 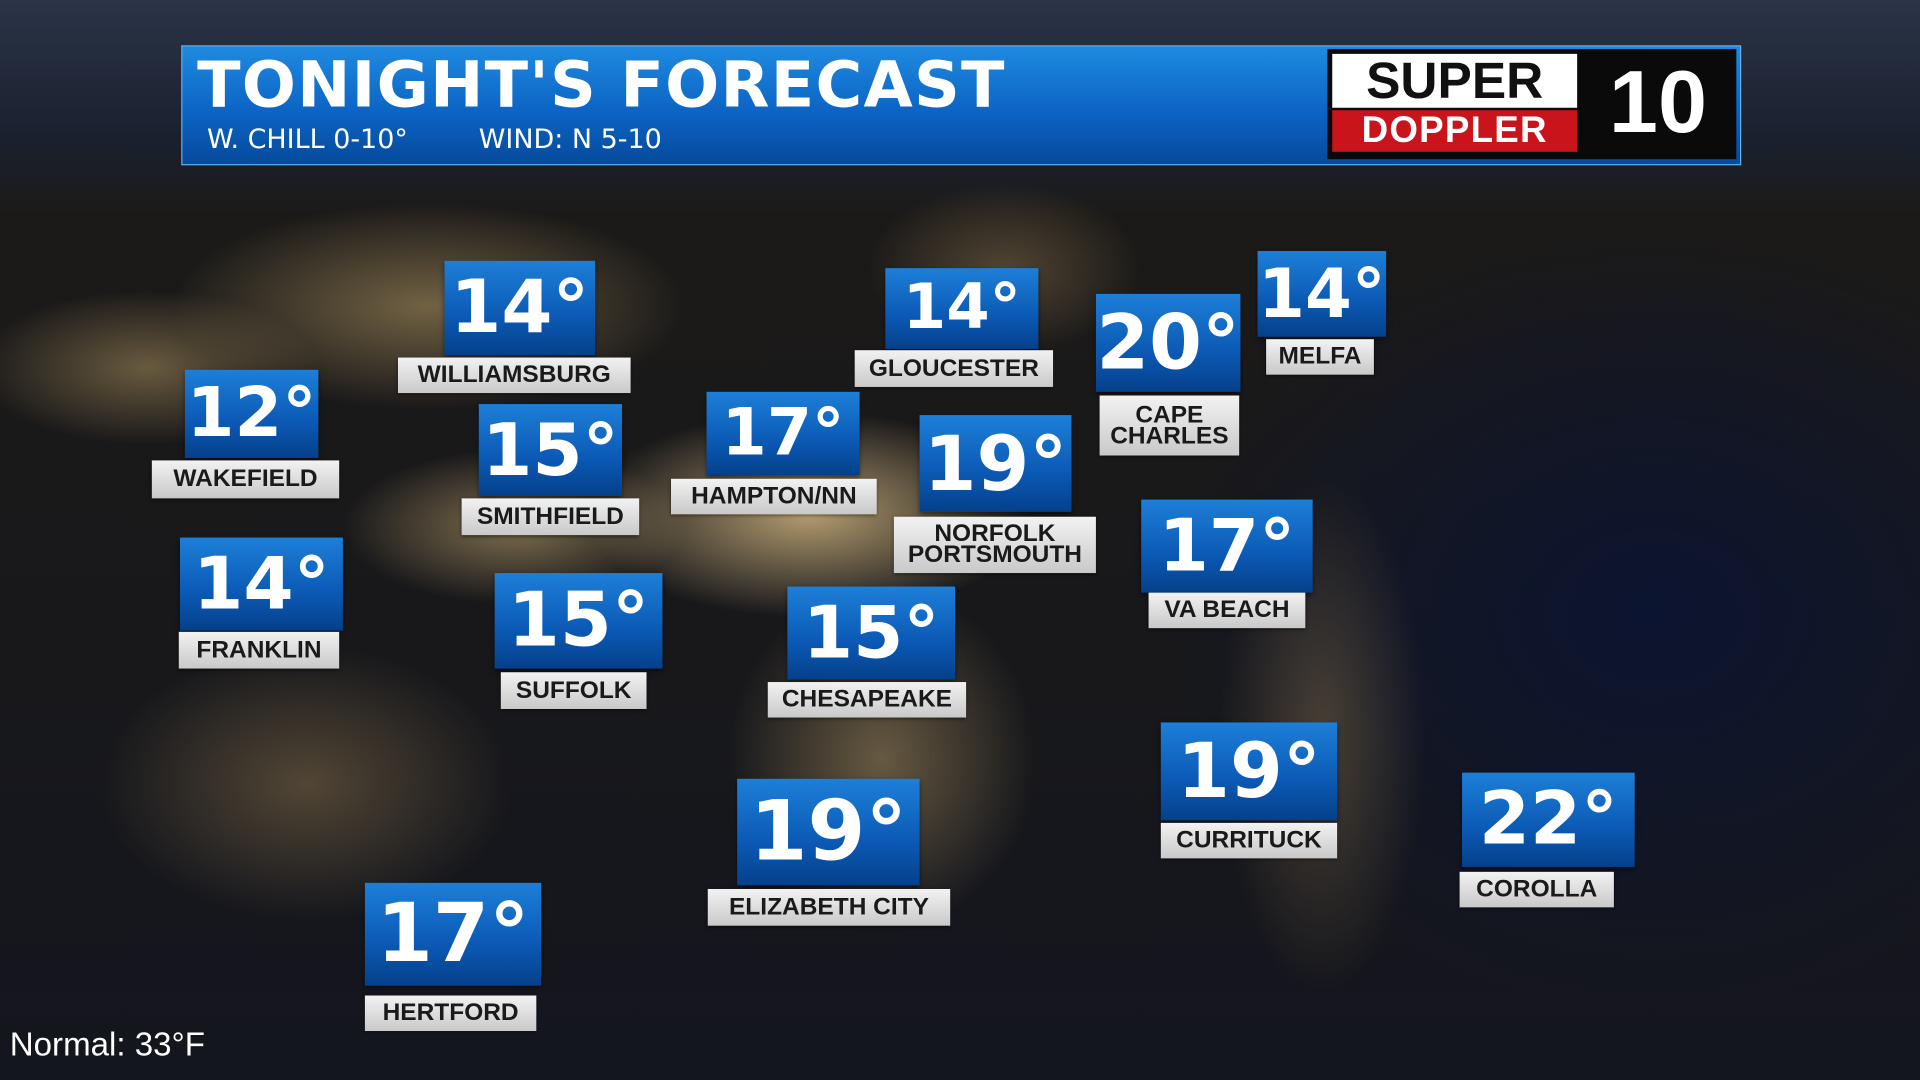 I want to click on city-name: CHARLES, so click(x=1169, y=435).